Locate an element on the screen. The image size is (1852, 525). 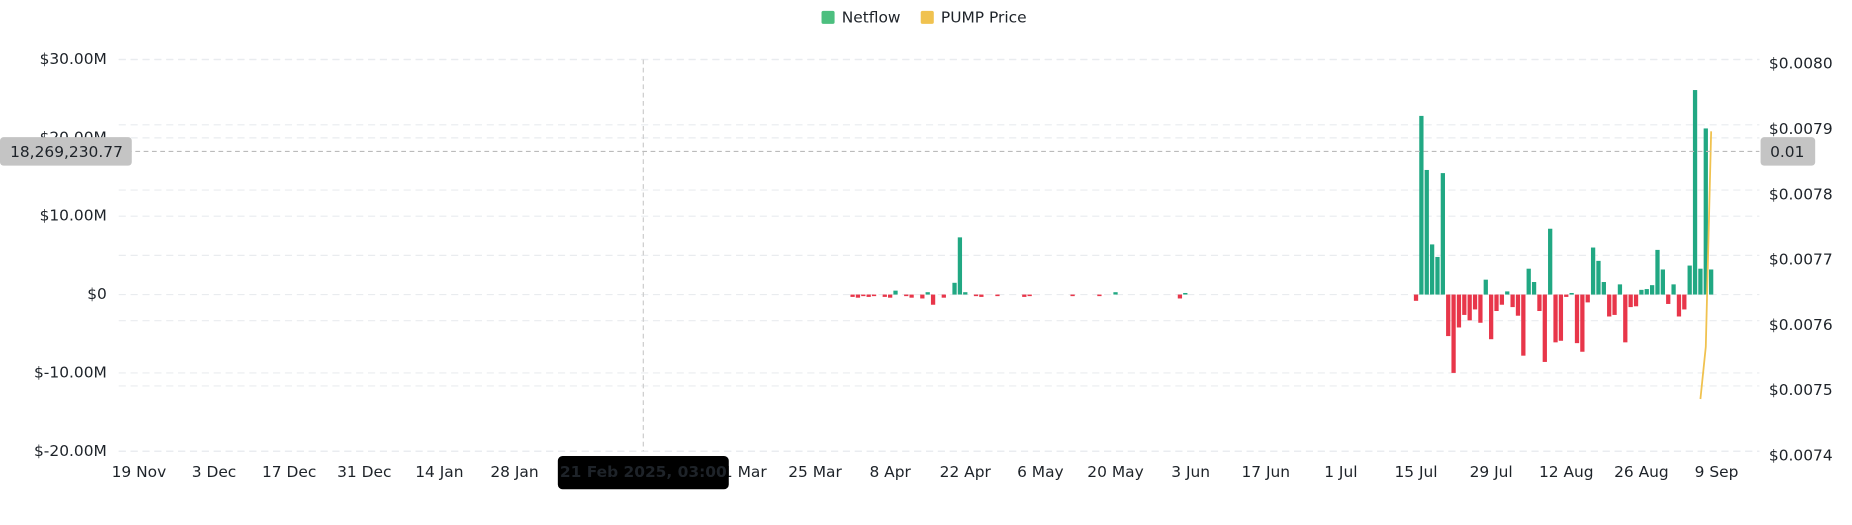
crosshair-x-label: 21 Feb 2025, 03:00 is located at coordinates (643, 472).